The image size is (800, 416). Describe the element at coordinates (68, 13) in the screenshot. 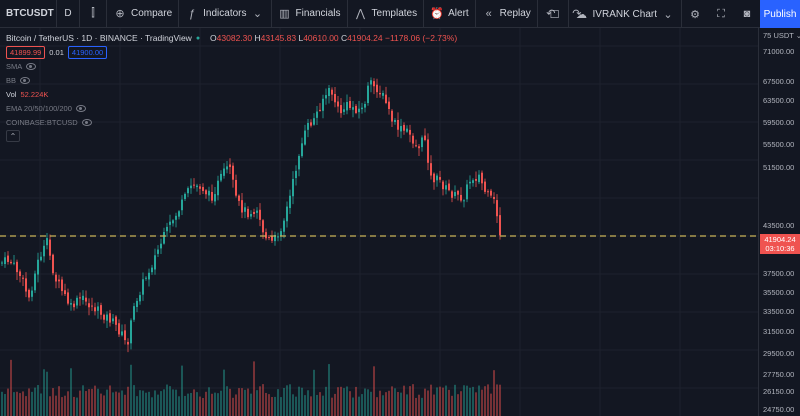

I see `interval-button: D` at that location.